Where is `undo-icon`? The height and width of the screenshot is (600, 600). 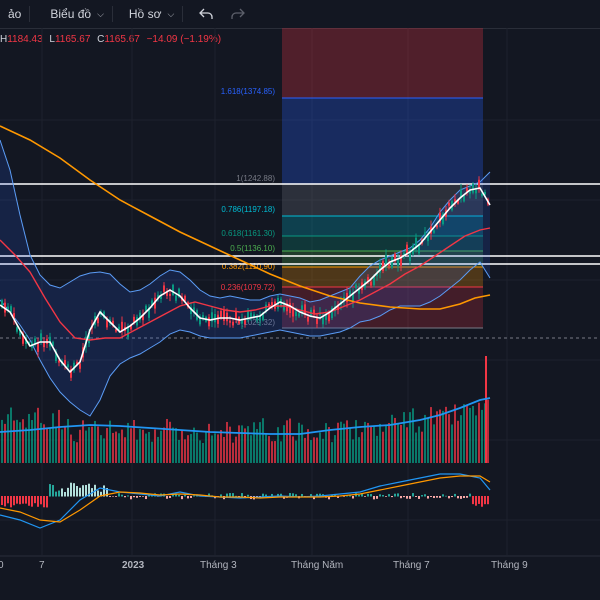 undo-icon is located at coordinates (206, 13).